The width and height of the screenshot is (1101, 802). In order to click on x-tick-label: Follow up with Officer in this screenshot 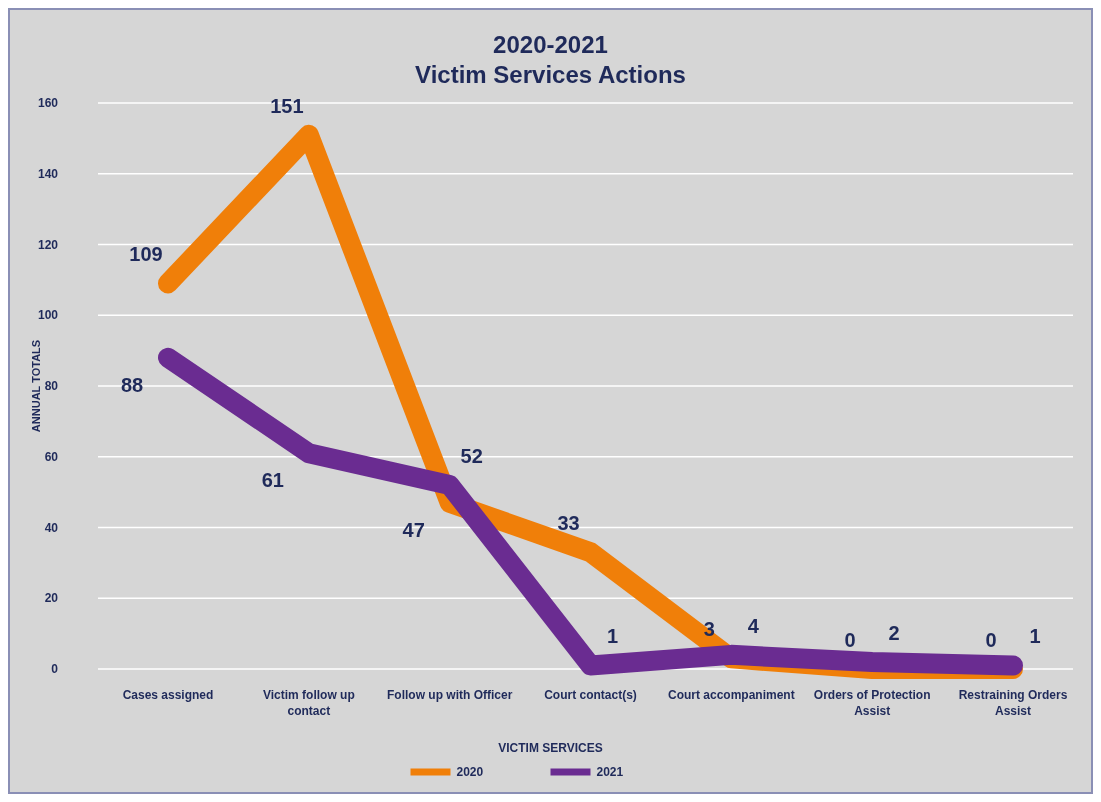, I will do `click(450, 695)`.